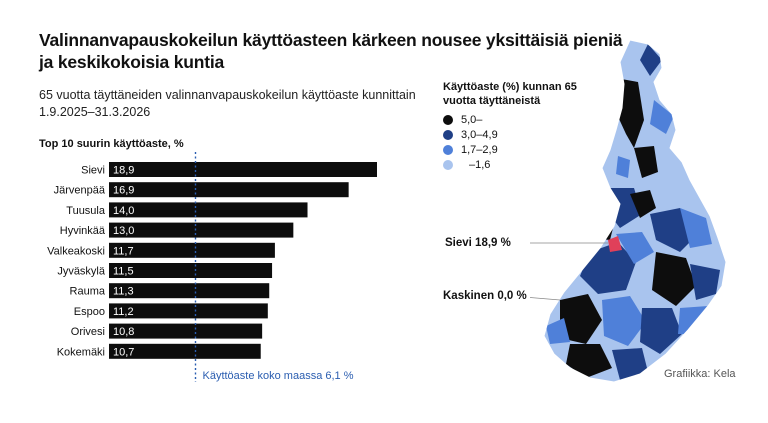 Image resolution: width=768 pixels, height=423 pixels. Describe the element at coordinates (545, 299) in the screenshot. I see `kaskinen-leader-line` at that location.